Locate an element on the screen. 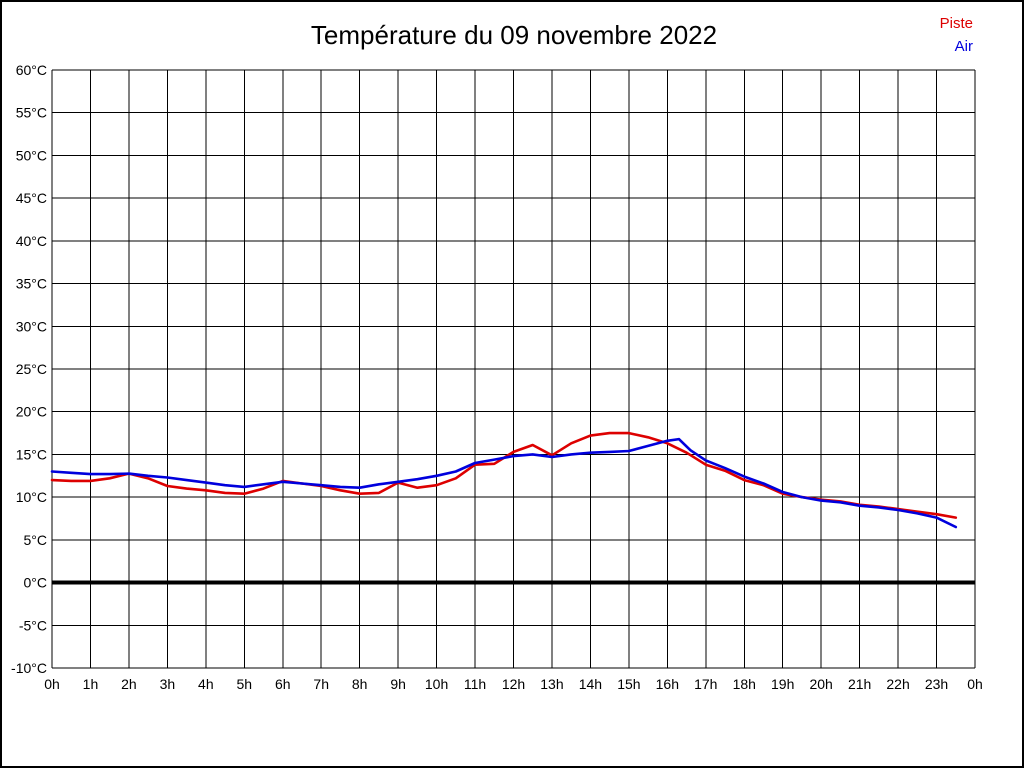 The image size is (1024, 768). x-tick-label: 9h is located at coordinates (398, 684).